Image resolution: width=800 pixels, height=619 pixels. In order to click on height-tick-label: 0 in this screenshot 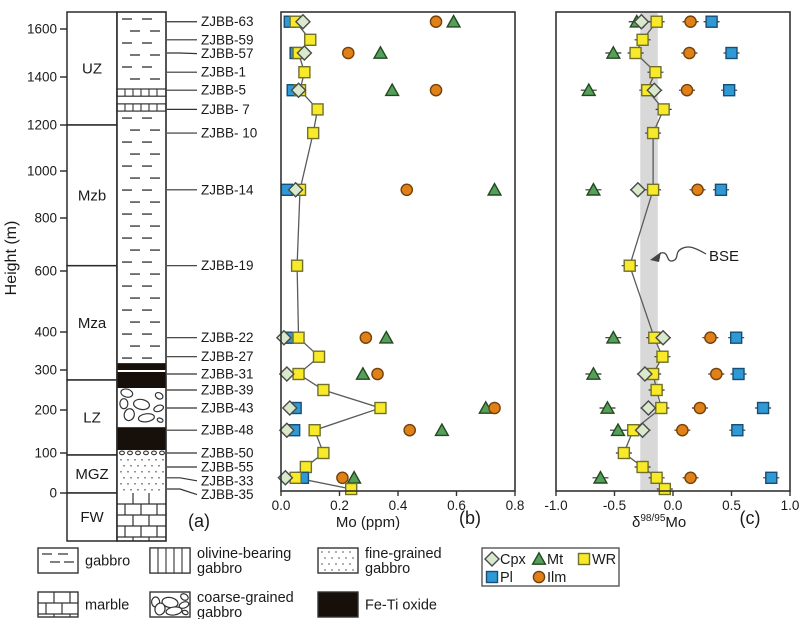, I will do `click(53, 493)`.